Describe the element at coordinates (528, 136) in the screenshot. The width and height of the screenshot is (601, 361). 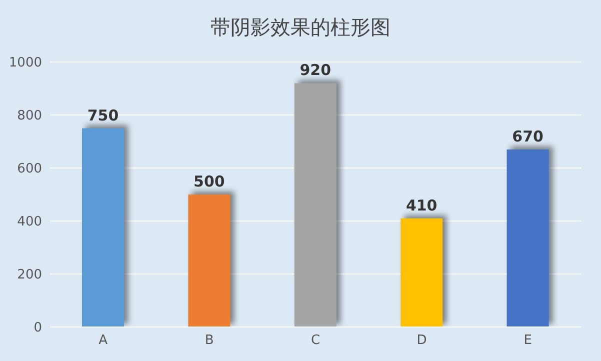
I see `data-label: 670` at that location.